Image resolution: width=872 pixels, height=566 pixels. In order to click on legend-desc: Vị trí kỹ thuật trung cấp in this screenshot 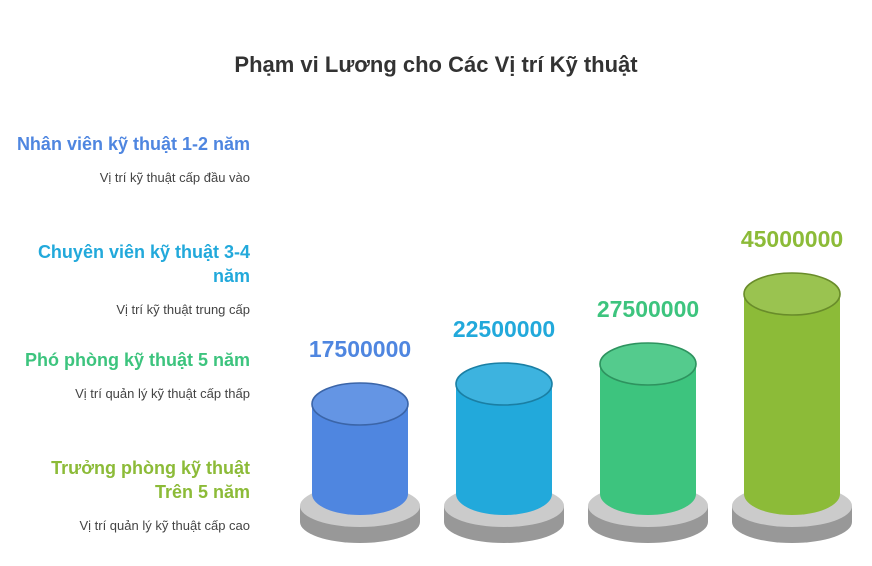, I will do `click(183, 309)`.